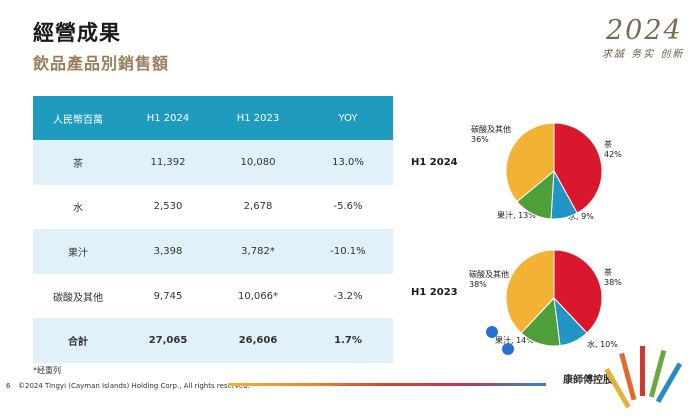 This screenshot has height=420, width=700. I want to click on pie-title-h1-2023: H1 2023, so click(434, 292).